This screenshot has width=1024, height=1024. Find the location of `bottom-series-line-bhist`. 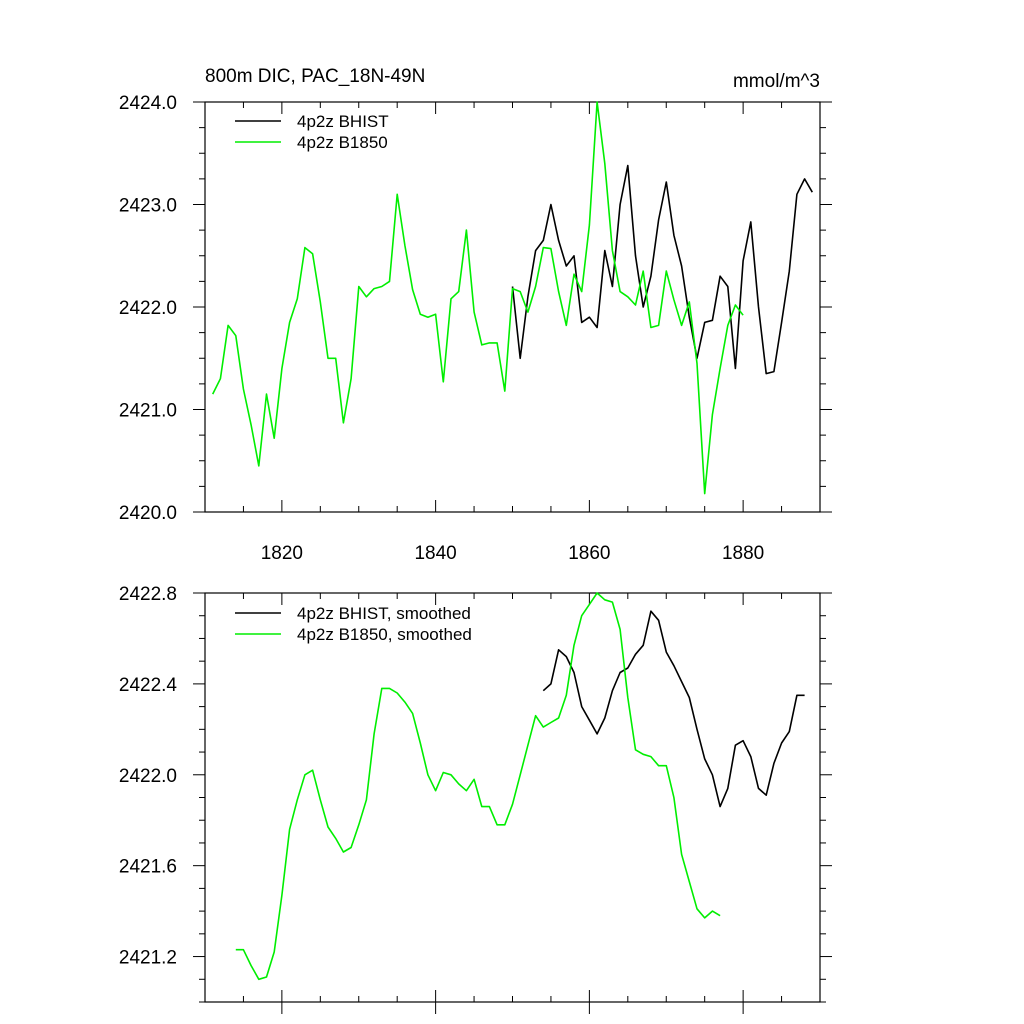

bottom-series-line-bhist is located at coordinates (673, 709).